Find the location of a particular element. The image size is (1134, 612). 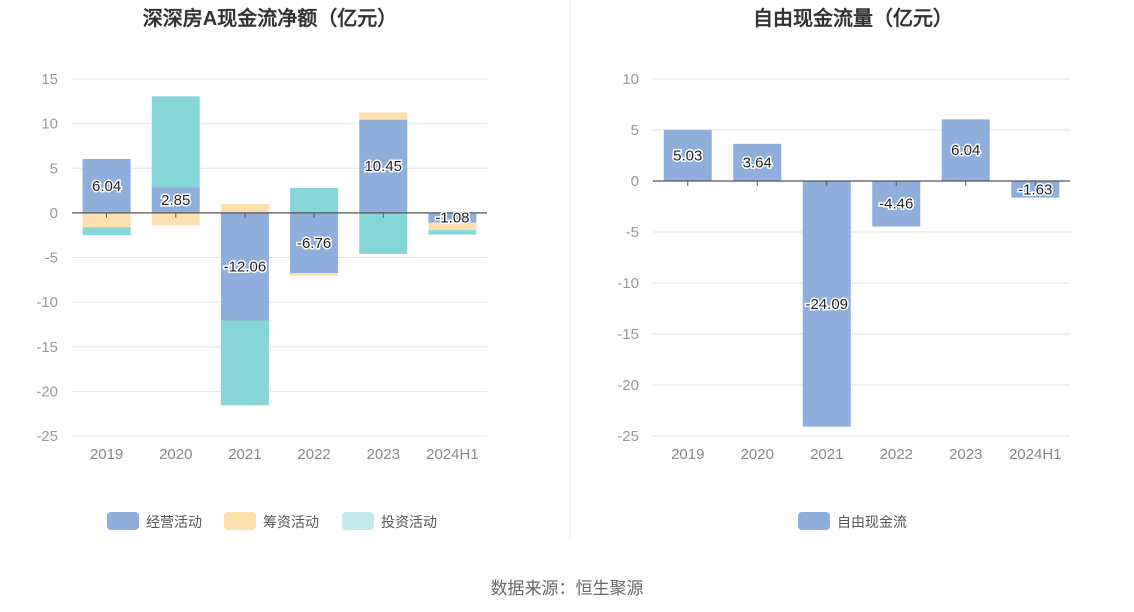

chart2-x-tick-label: 2021 is located at coordinates (826, 454).